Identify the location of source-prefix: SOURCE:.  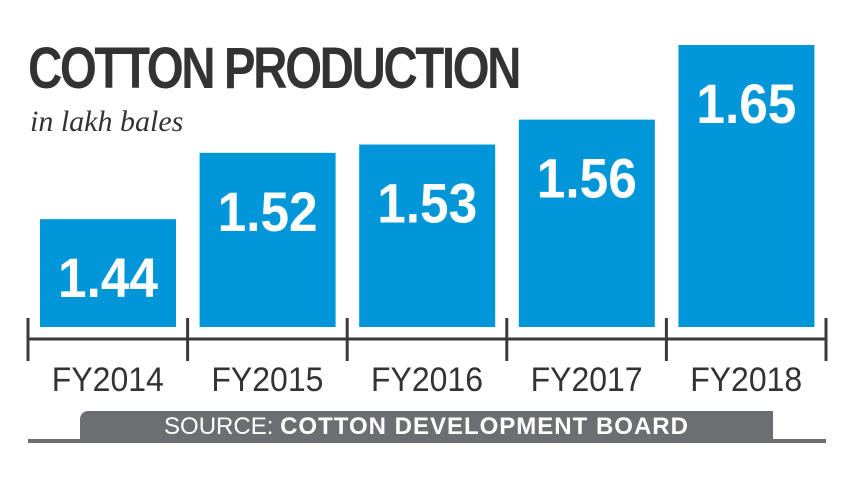
(219, 426).